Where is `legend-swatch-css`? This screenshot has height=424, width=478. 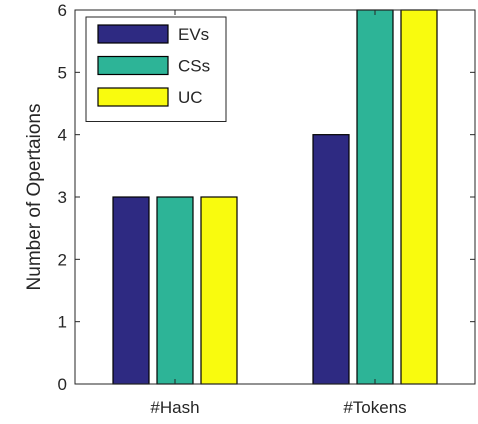
legend-swatch-css is located at coordinates (133, 65).